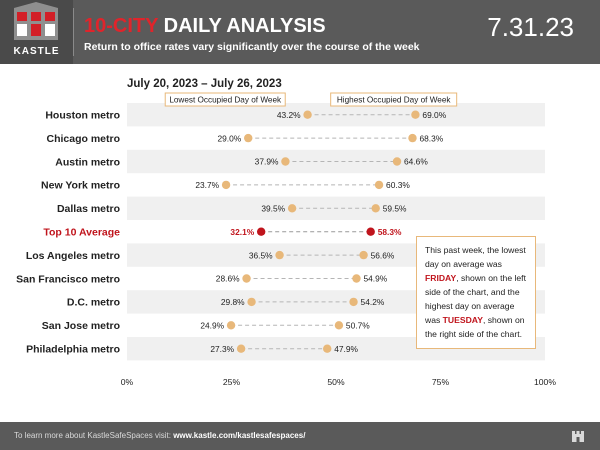  I want to click on high-value-label: 50.7%, so click(358, 326).